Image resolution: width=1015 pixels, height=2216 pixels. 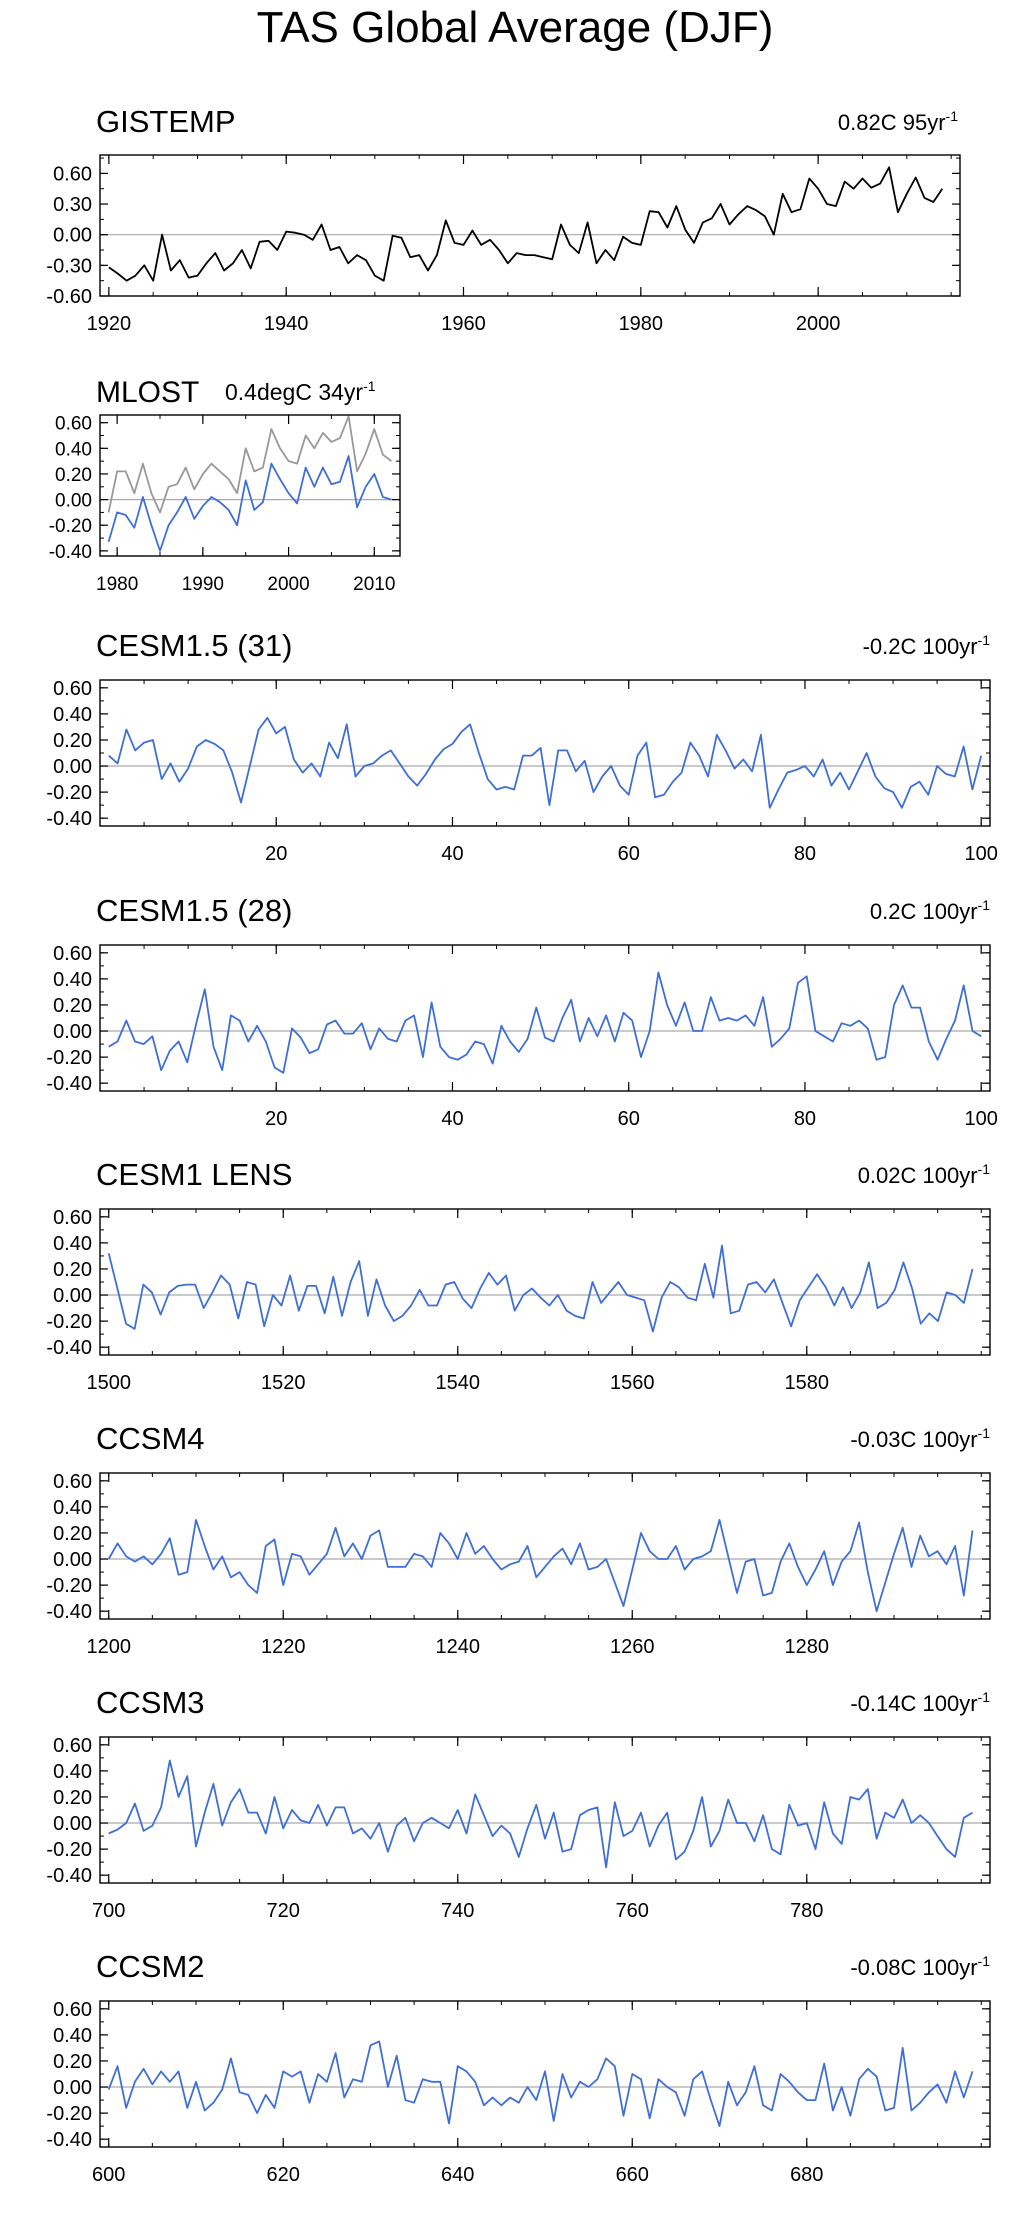 I want to click on x-tick-label: 1240, so click(x=457, y=1647).